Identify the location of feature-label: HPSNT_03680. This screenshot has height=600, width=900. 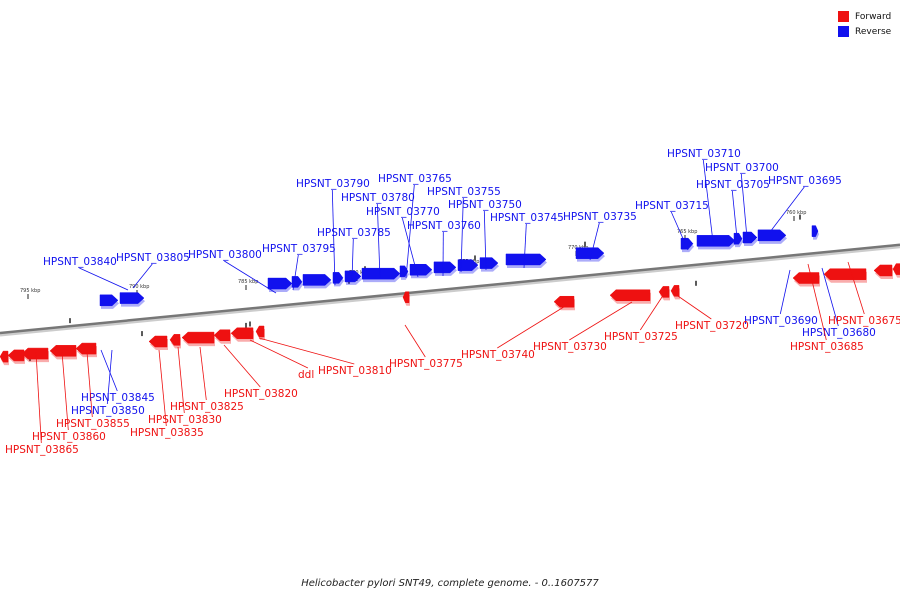
(839, 333).